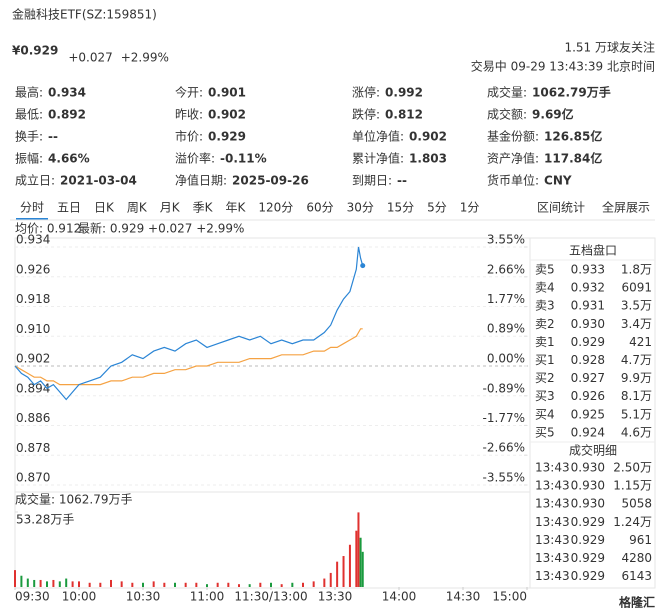  I want to click on stat-label: 净值日期:, so click(201, 180).